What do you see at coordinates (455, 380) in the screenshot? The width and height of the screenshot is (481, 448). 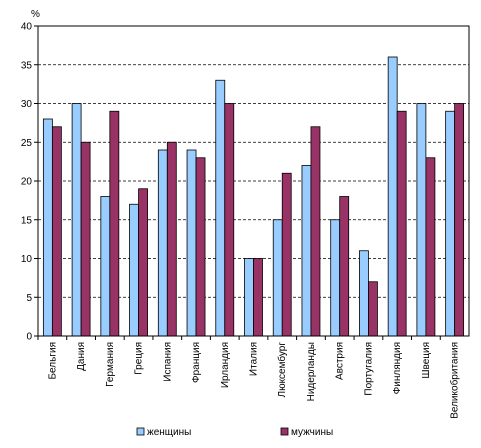 I see `x-category-label: Великобритания` at bounding box center [455, 380].